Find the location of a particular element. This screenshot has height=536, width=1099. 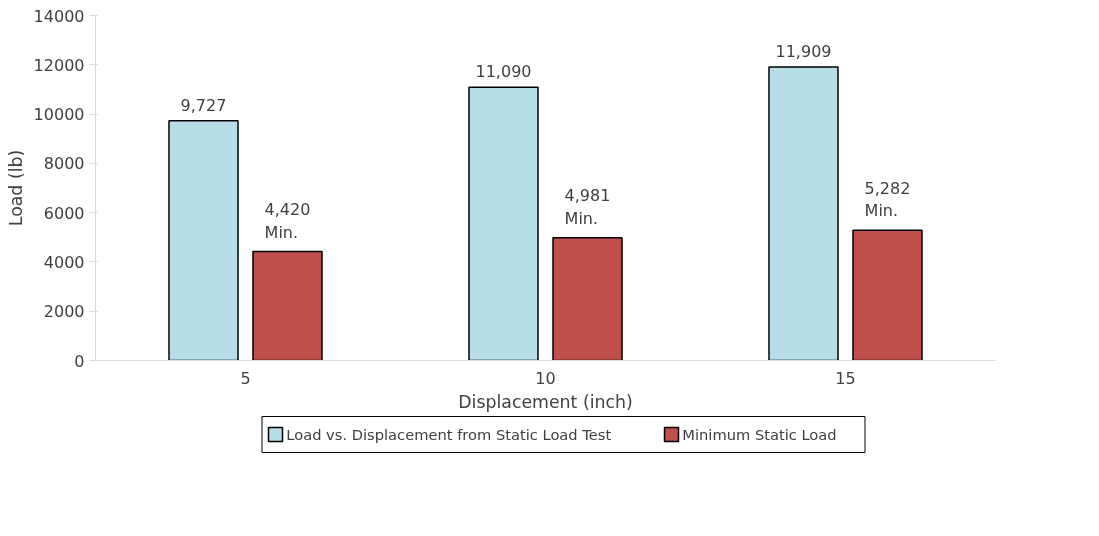

y-tick-label: 10000 is located at coordinates (59, 115).